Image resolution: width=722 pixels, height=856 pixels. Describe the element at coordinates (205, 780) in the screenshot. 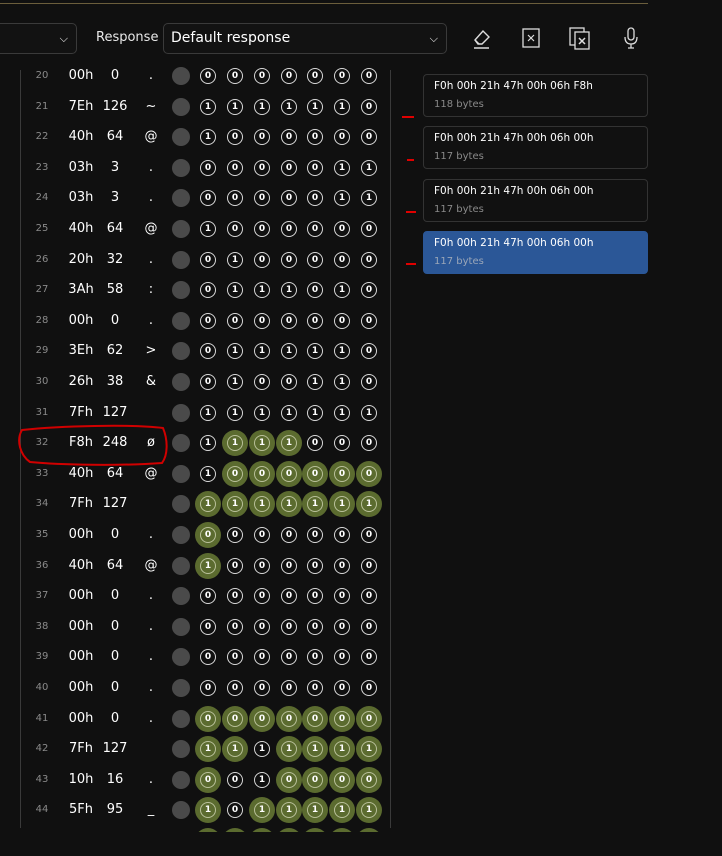

I see `table-row: 43 10h 16. 0 0 1 0 0 0 0` at that location.